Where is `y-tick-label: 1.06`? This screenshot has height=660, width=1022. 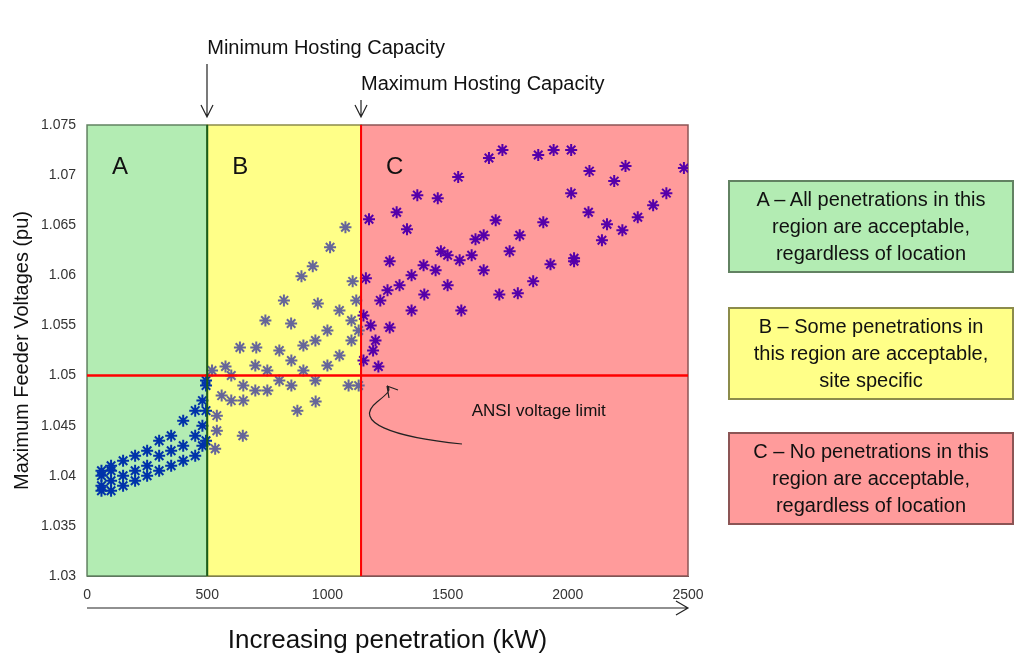
y-tick-label: 1.06 is located at coordinates (62, 274).